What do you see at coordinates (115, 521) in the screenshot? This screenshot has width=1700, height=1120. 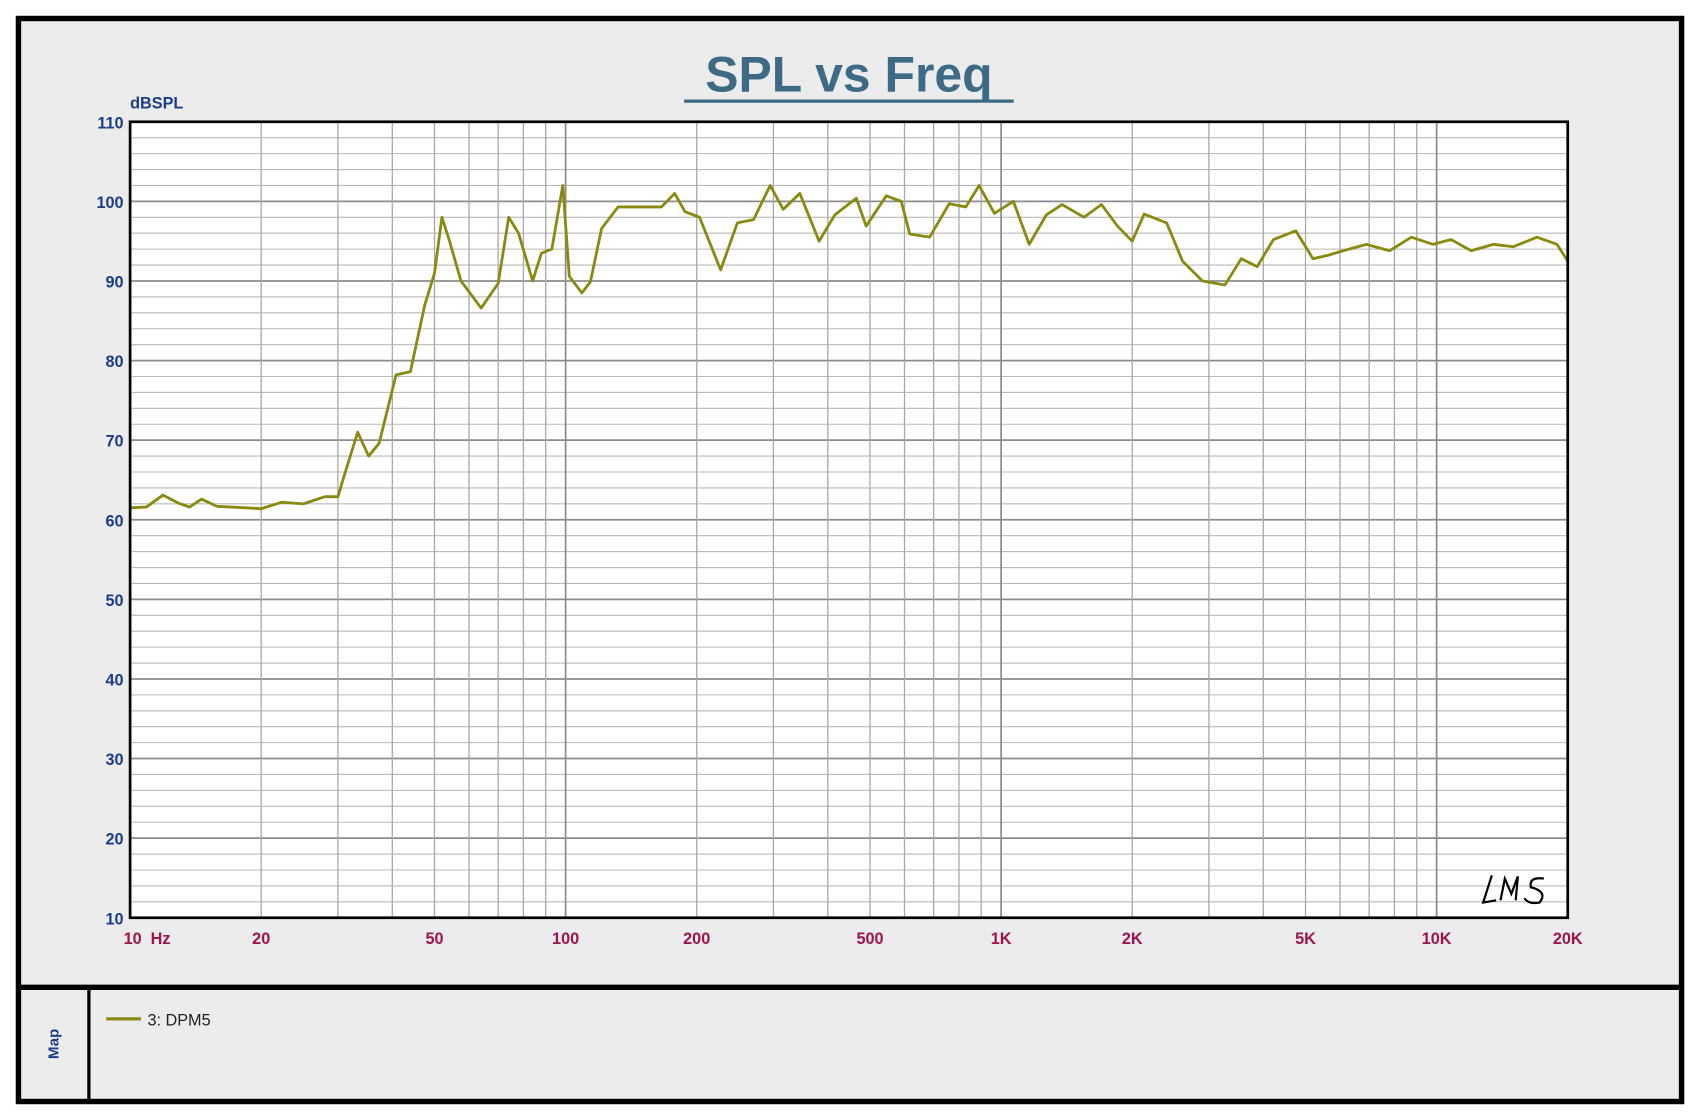 I see `y-tick-label: 60` at bounding box center [115, 521].